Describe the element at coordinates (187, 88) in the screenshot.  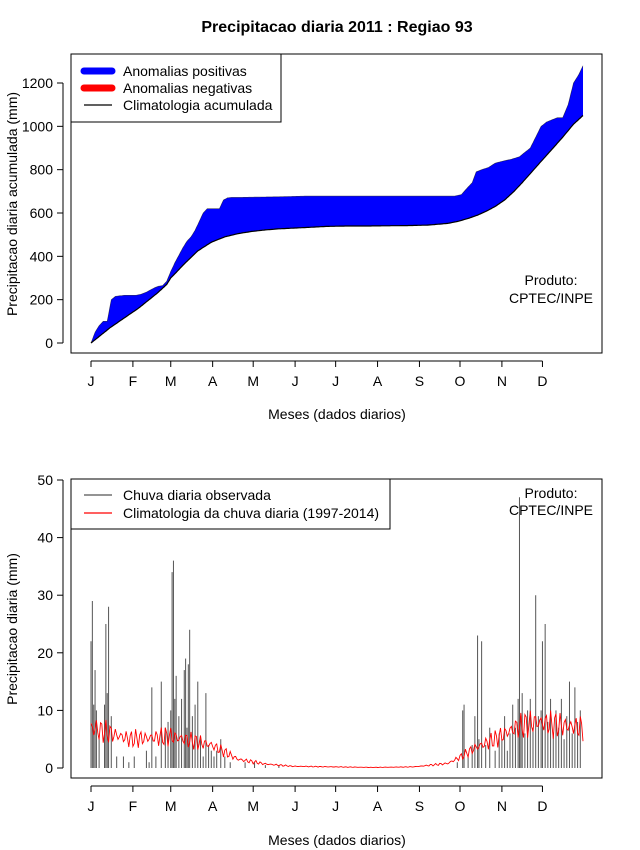
I see `legend-negative-label: Anomalias negativas` at that location.